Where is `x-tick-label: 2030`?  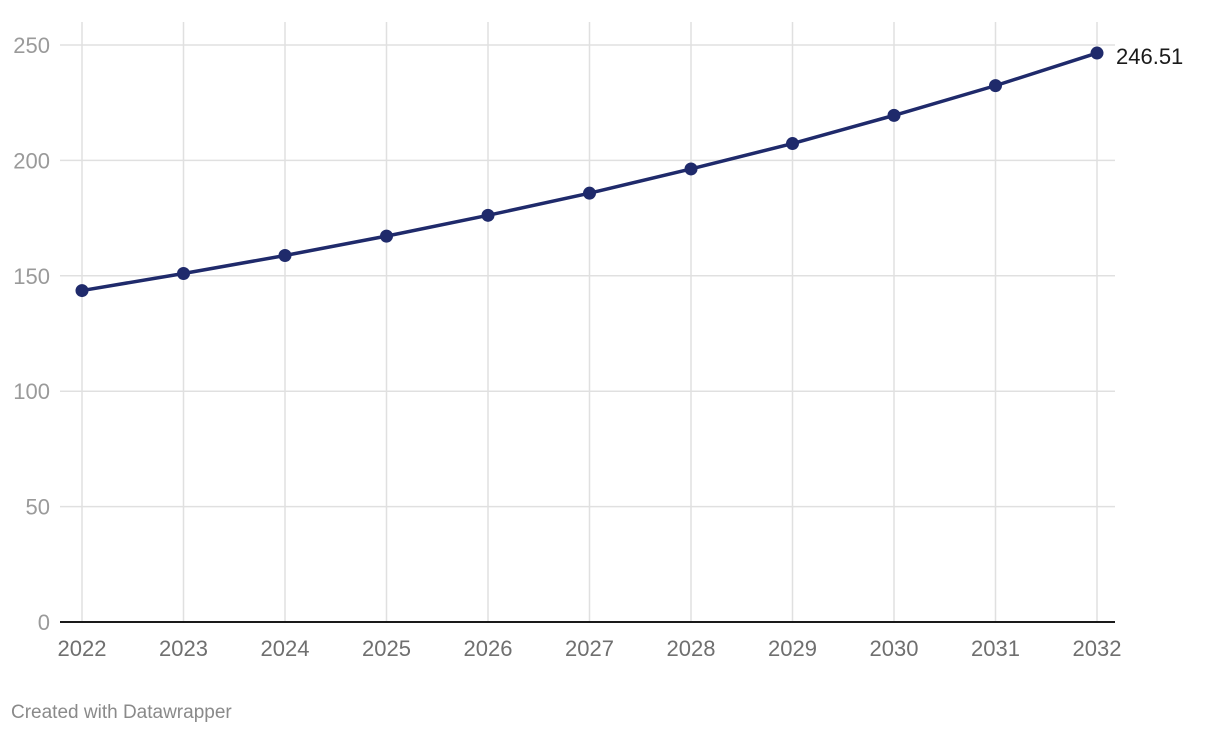 x-tick-label: 2030 is located at coordinates (894, 648).